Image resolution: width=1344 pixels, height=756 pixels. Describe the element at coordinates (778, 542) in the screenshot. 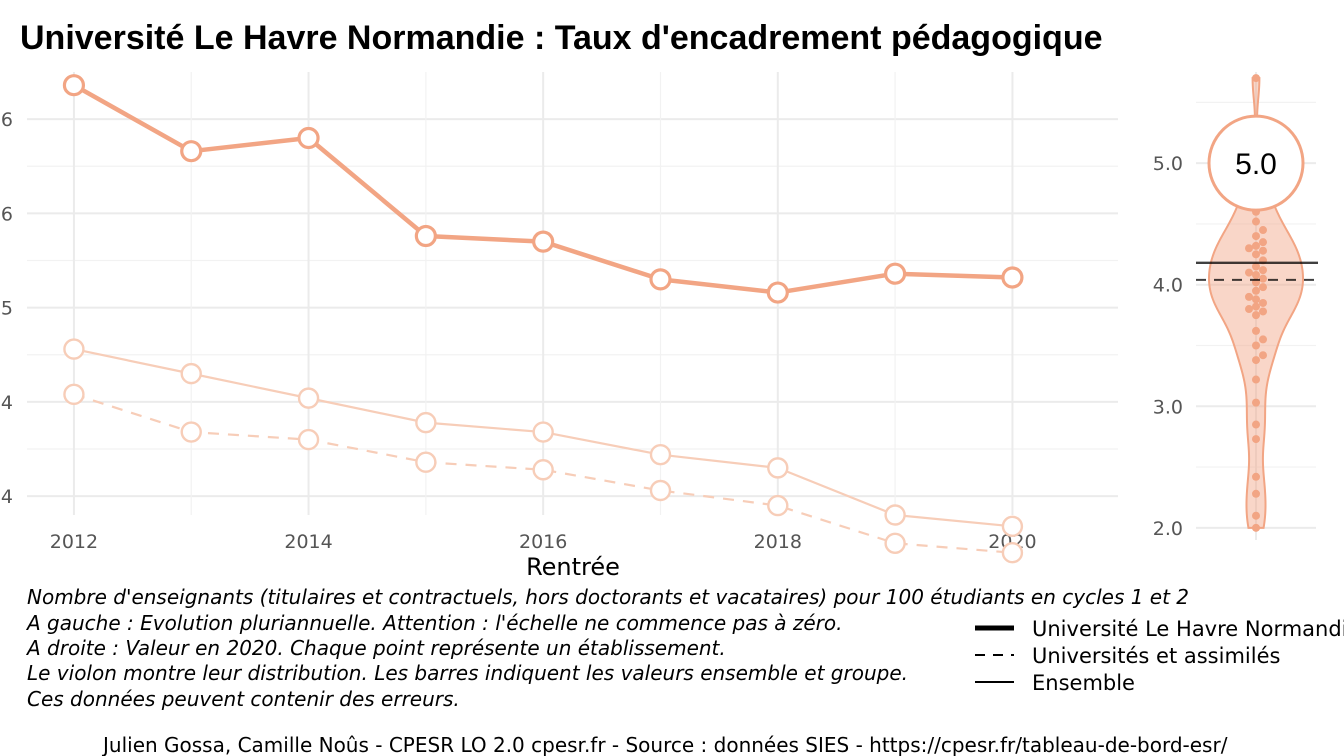

I see `x-tick-label: 2018` at that location.